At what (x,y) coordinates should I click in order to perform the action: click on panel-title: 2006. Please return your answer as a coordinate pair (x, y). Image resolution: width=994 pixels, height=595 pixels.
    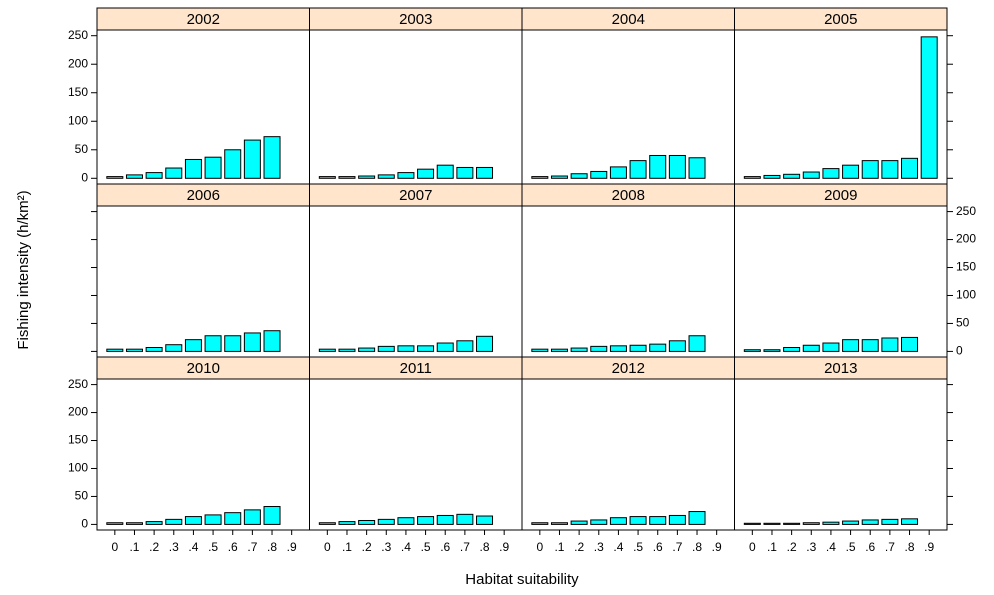
    Looking at the image, I should click on (203, 195).